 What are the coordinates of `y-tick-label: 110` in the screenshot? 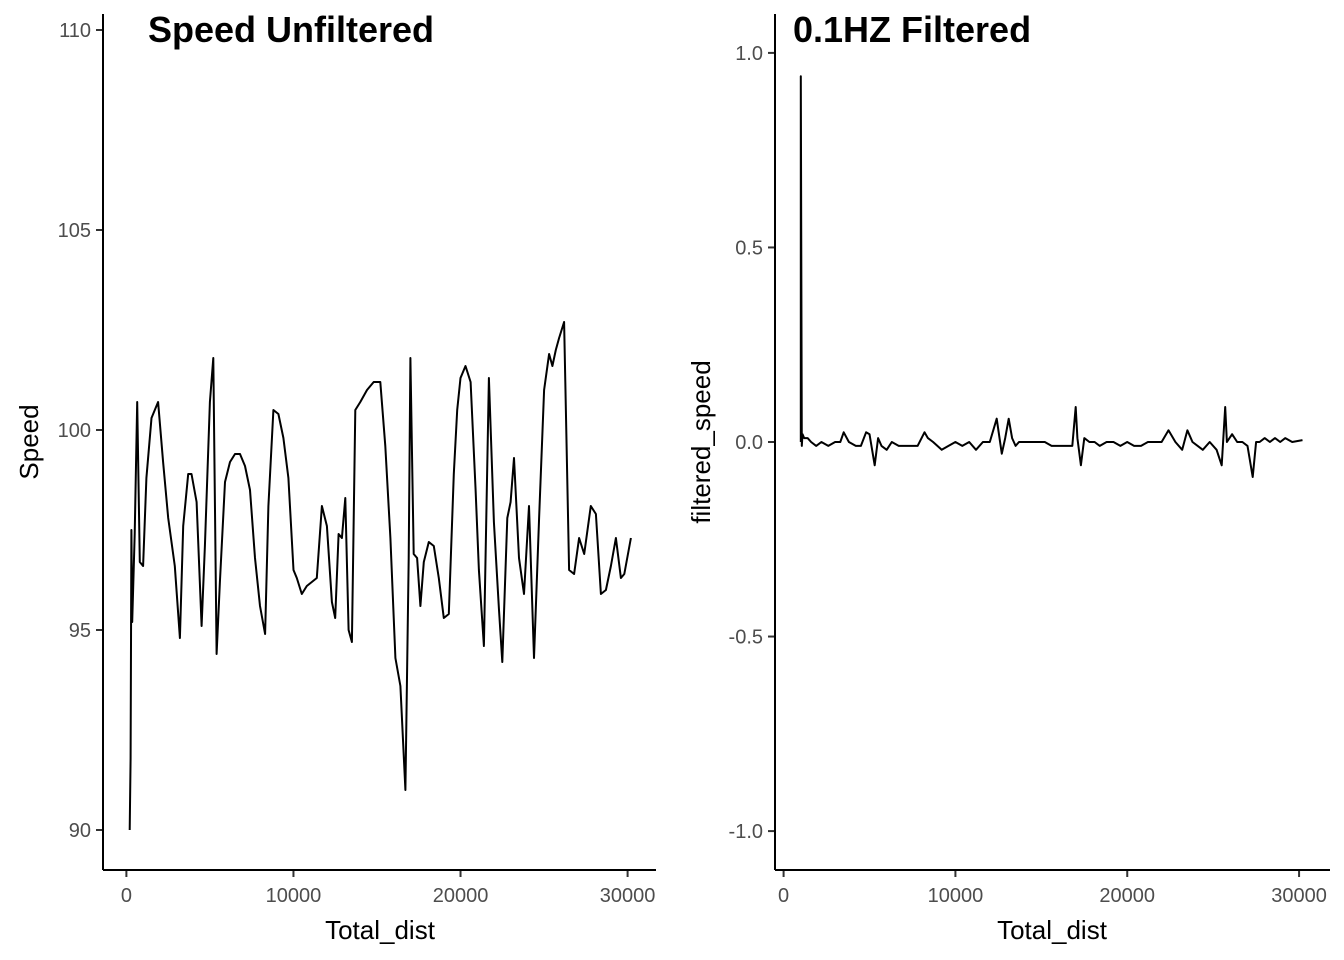 It's located at (75, 31).